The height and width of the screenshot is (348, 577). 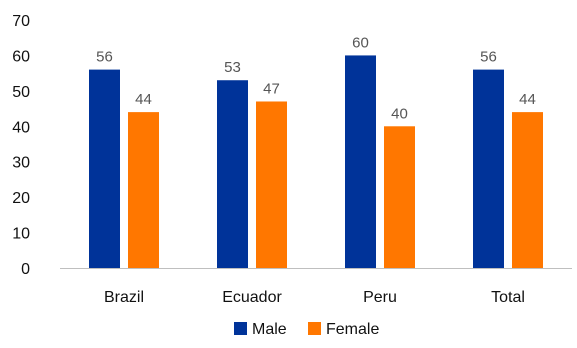 What do you see at coordinates (352, 329) in the screenshot?
I see `legend-label-female: Female` at bounding box center [352, 329].